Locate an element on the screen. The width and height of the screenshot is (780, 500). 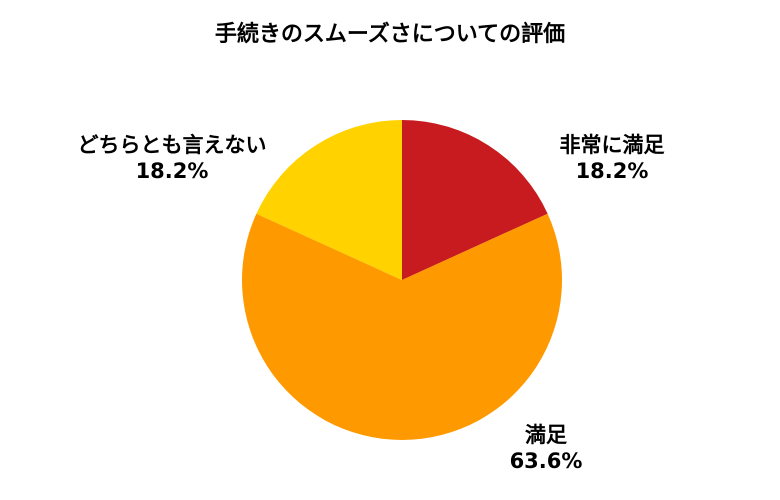
pie-slice-neutral is located at coordinates (329, 200).